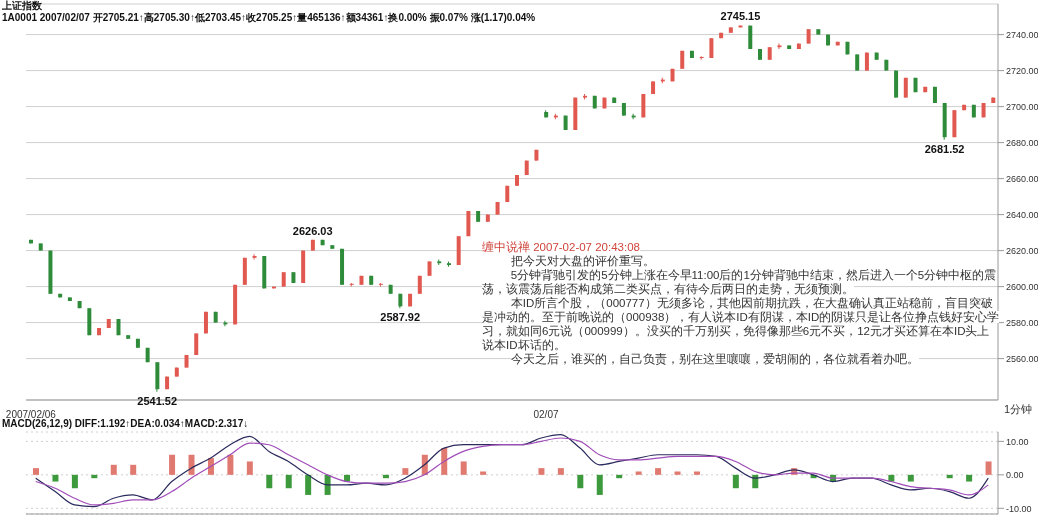 This screenshot has height=522, width=1038. What do you see at coordinates (1022, 106) in the screenshot?
I see `y-tick-label: 2700.00` at bounding box center [1022, 106].